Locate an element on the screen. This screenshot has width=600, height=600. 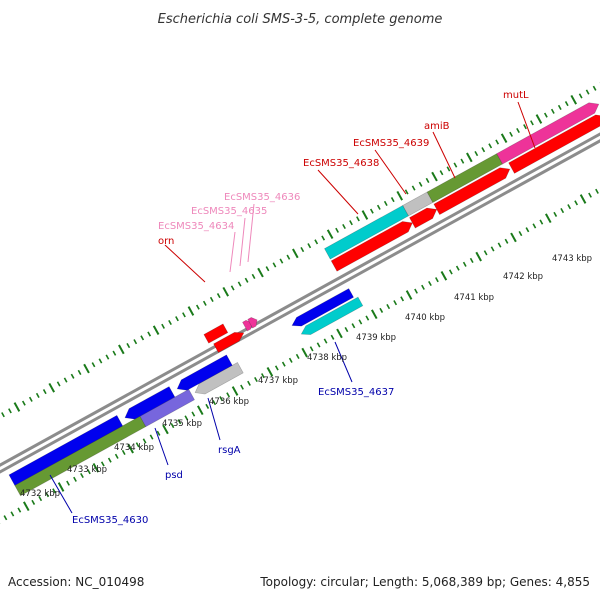
gene-label: EcSMS35_4636 is located at coordinates (262, 197).